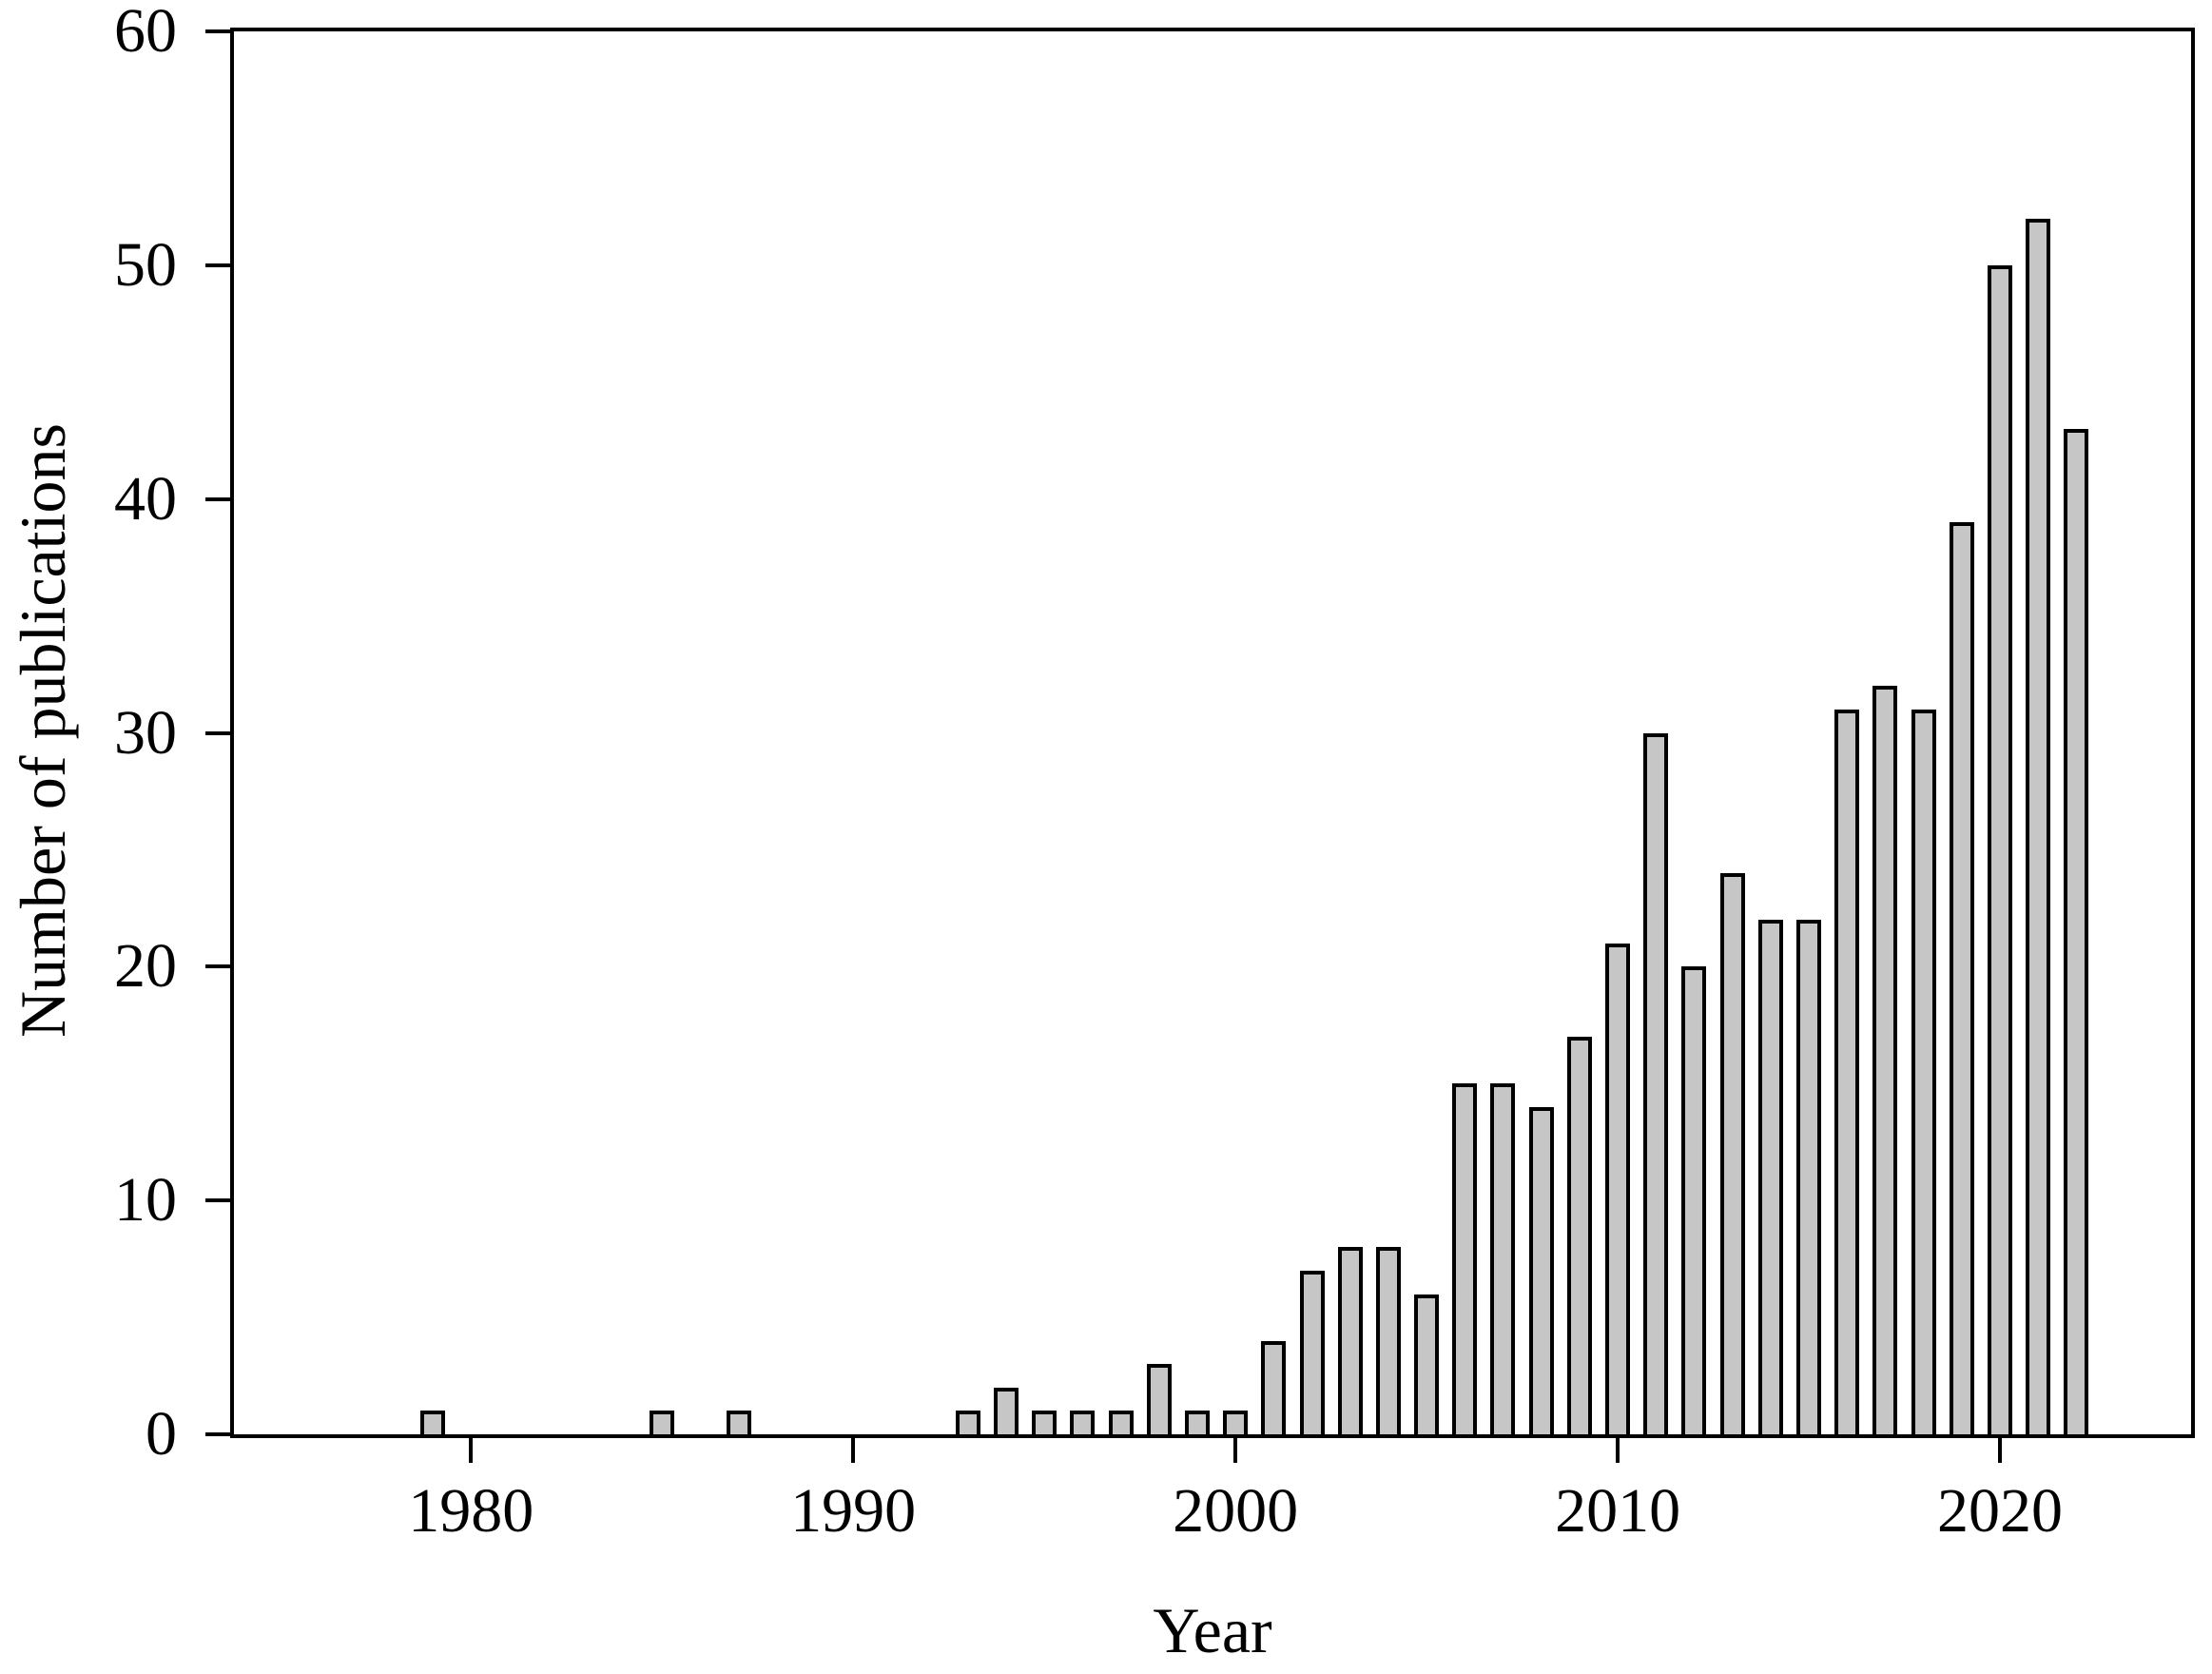  I want to click on bar-2020, so click(2000, 849).